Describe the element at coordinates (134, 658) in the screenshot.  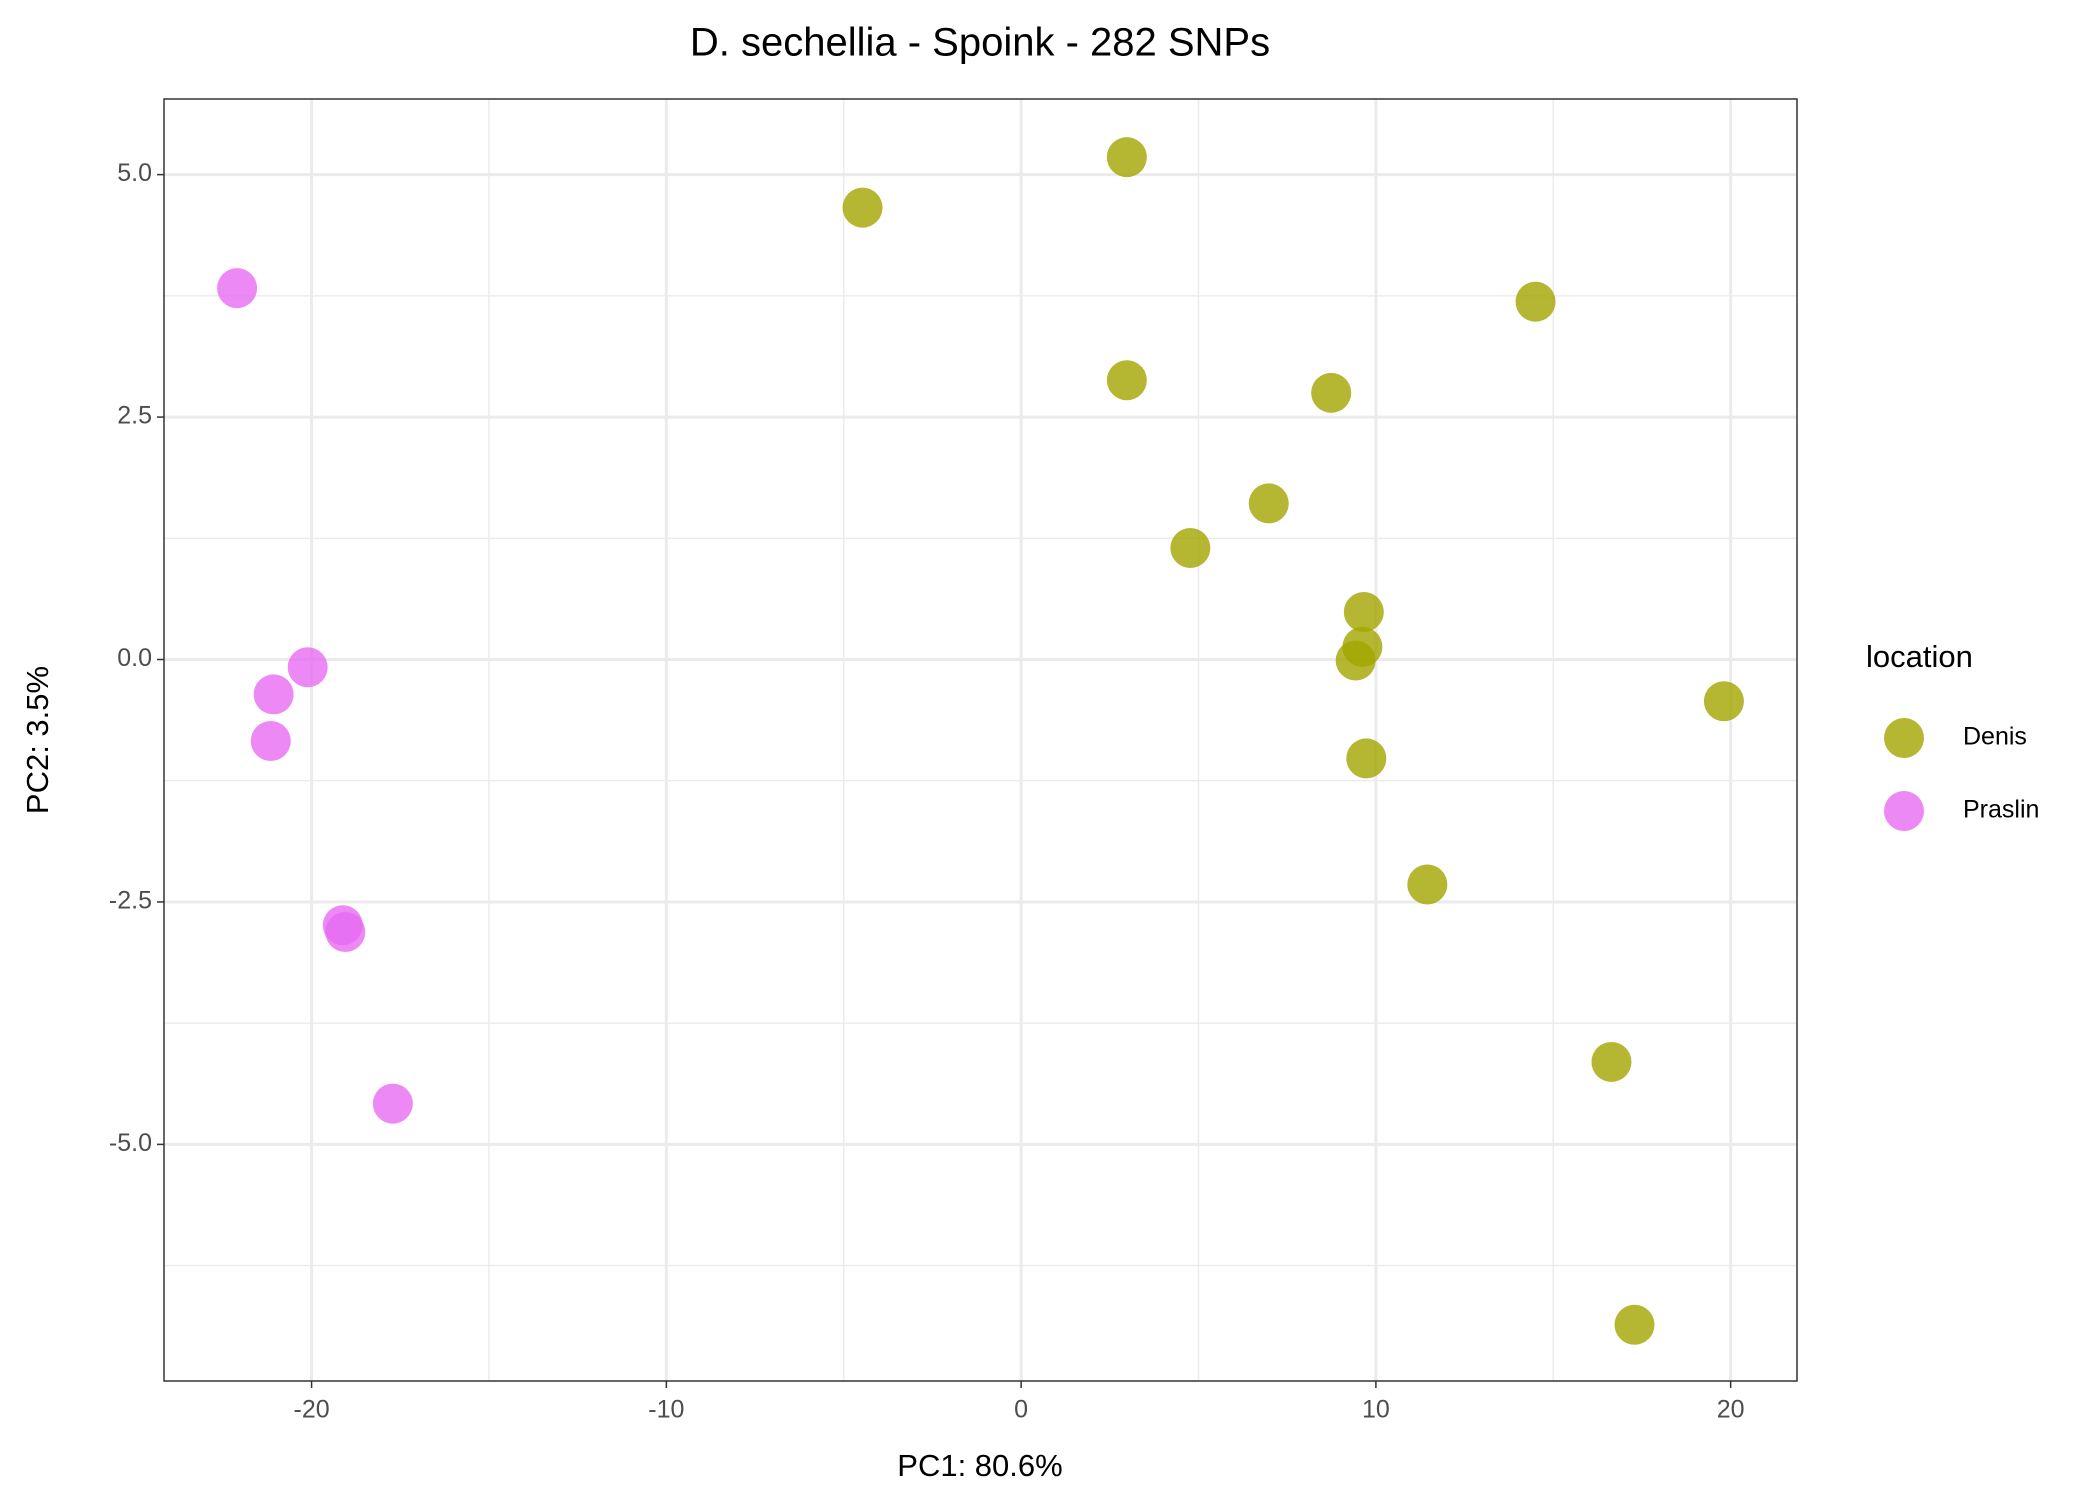
I see `y-tick-label: 0.0` at that location.